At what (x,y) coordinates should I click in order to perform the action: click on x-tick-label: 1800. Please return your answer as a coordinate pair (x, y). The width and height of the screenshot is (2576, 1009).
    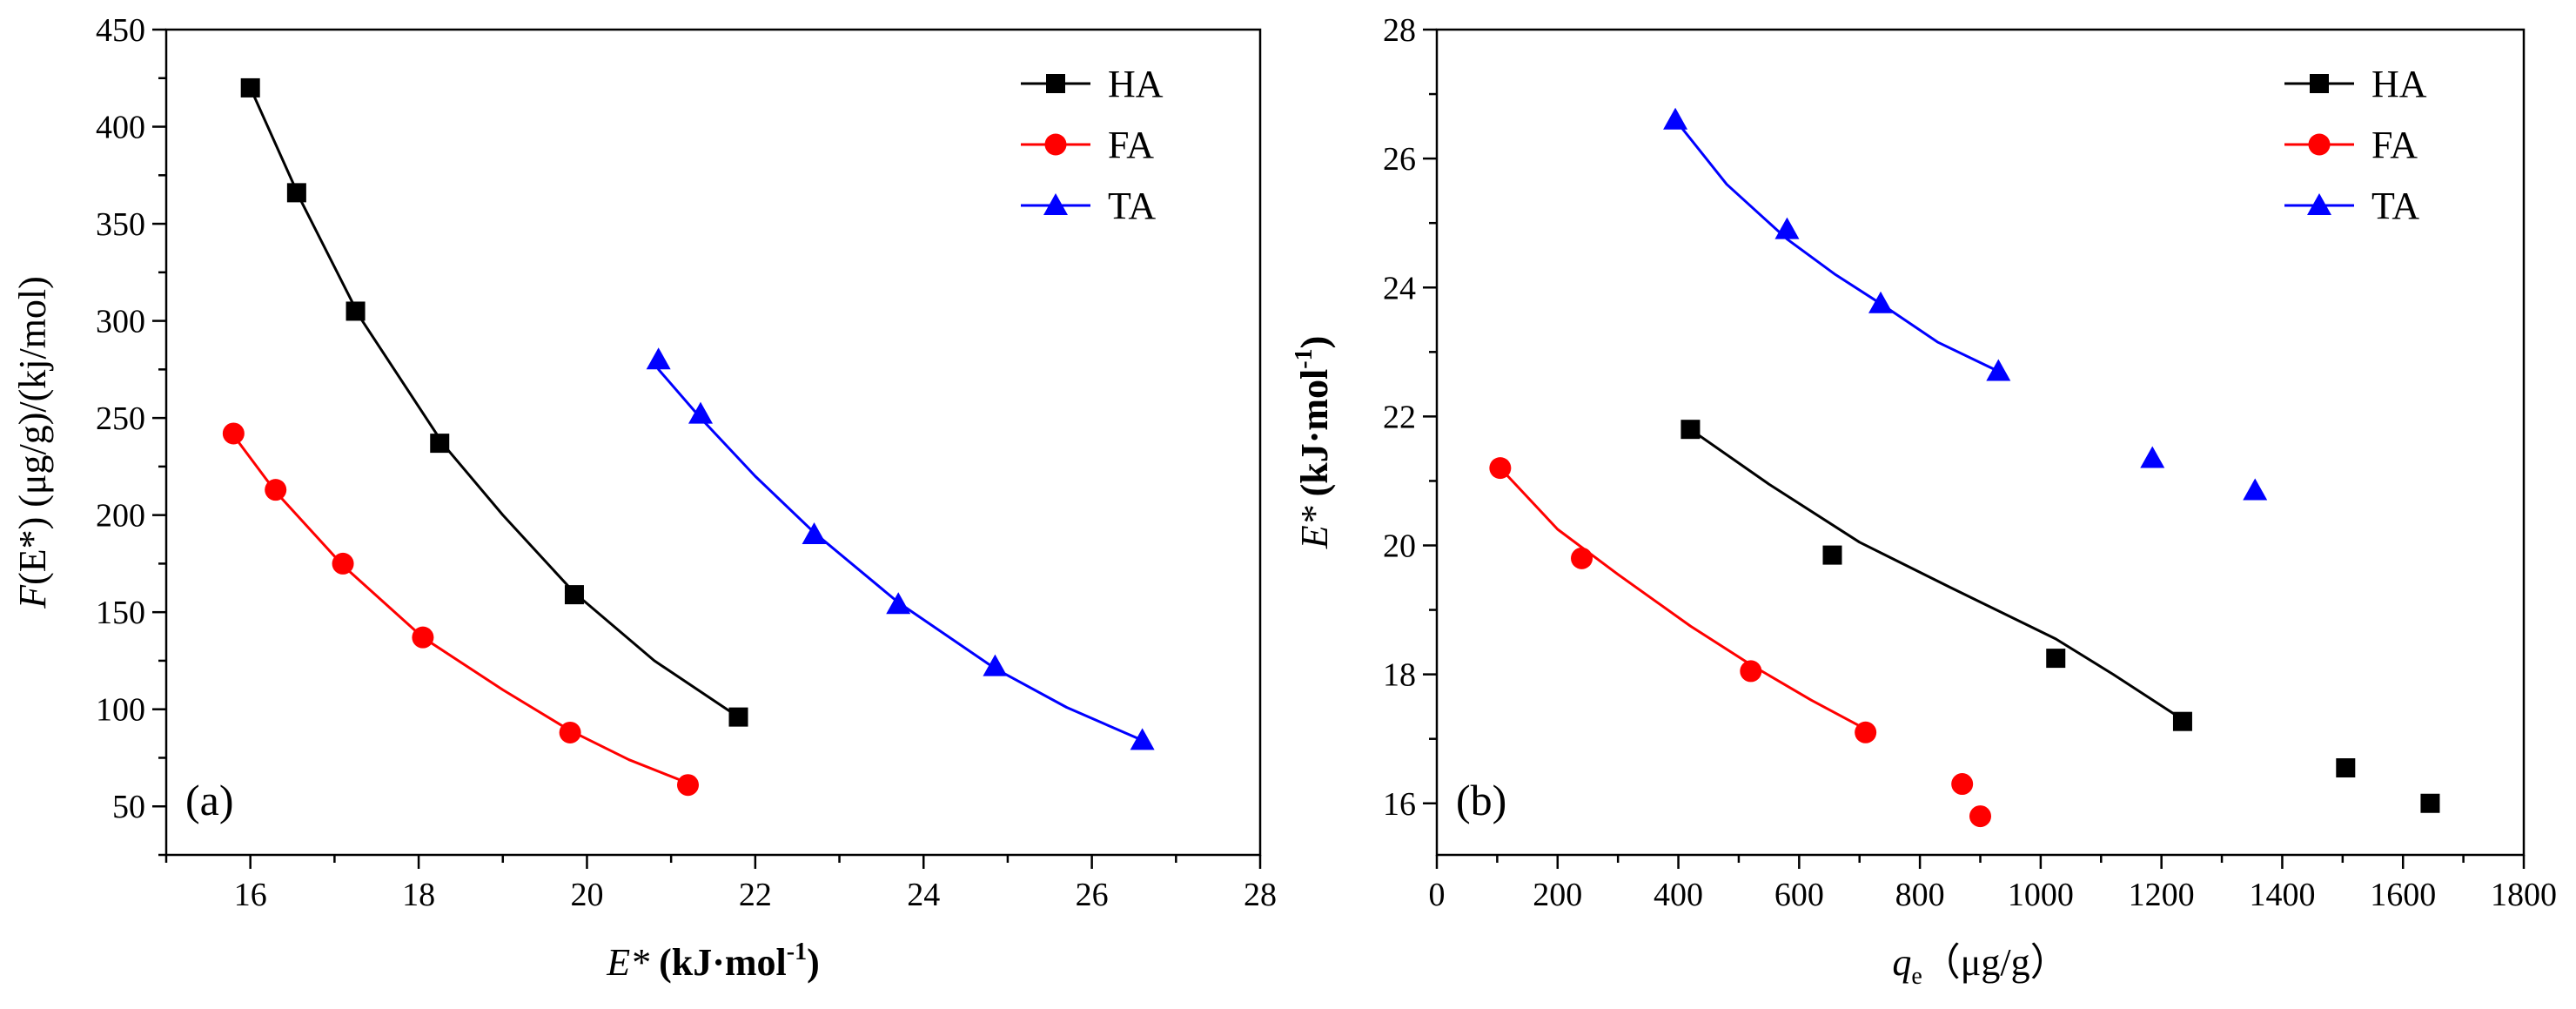
    Looking at the image, I should click on (2524, 895).